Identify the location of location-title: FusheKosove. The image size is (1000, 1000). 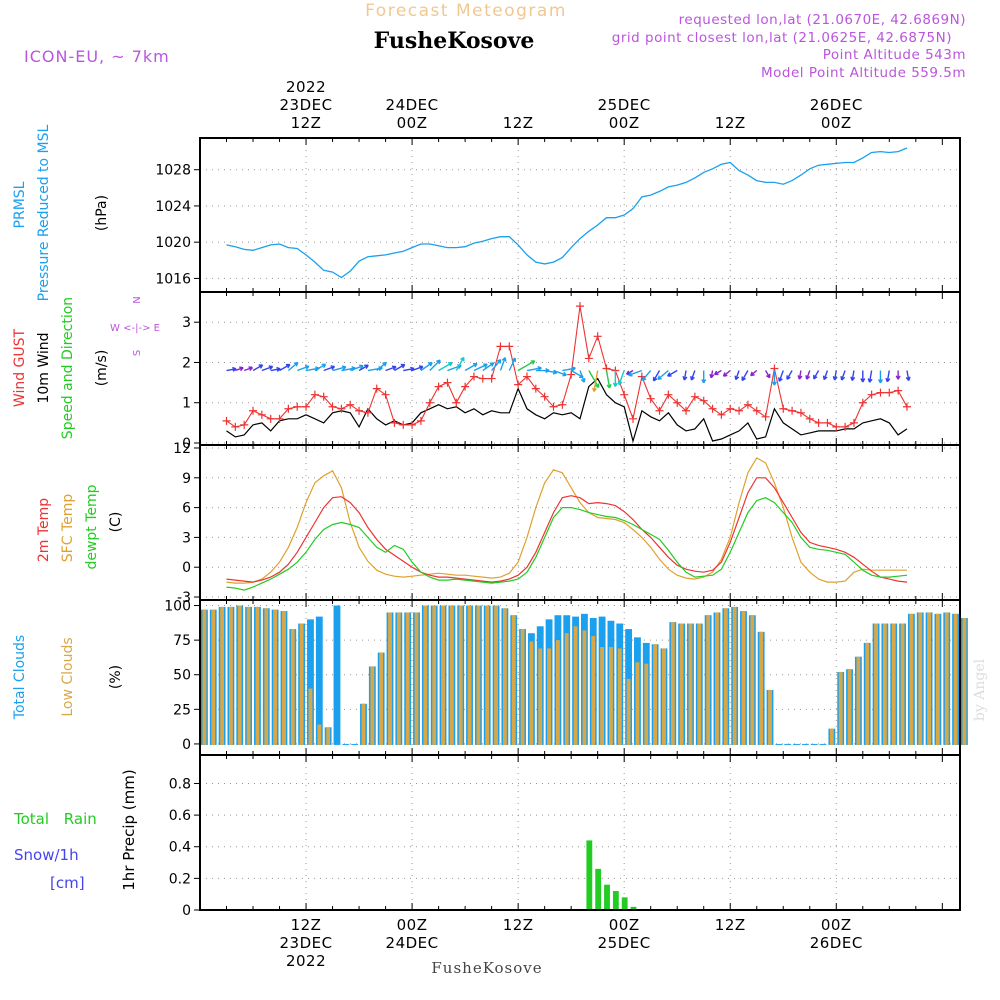
(454, 41).